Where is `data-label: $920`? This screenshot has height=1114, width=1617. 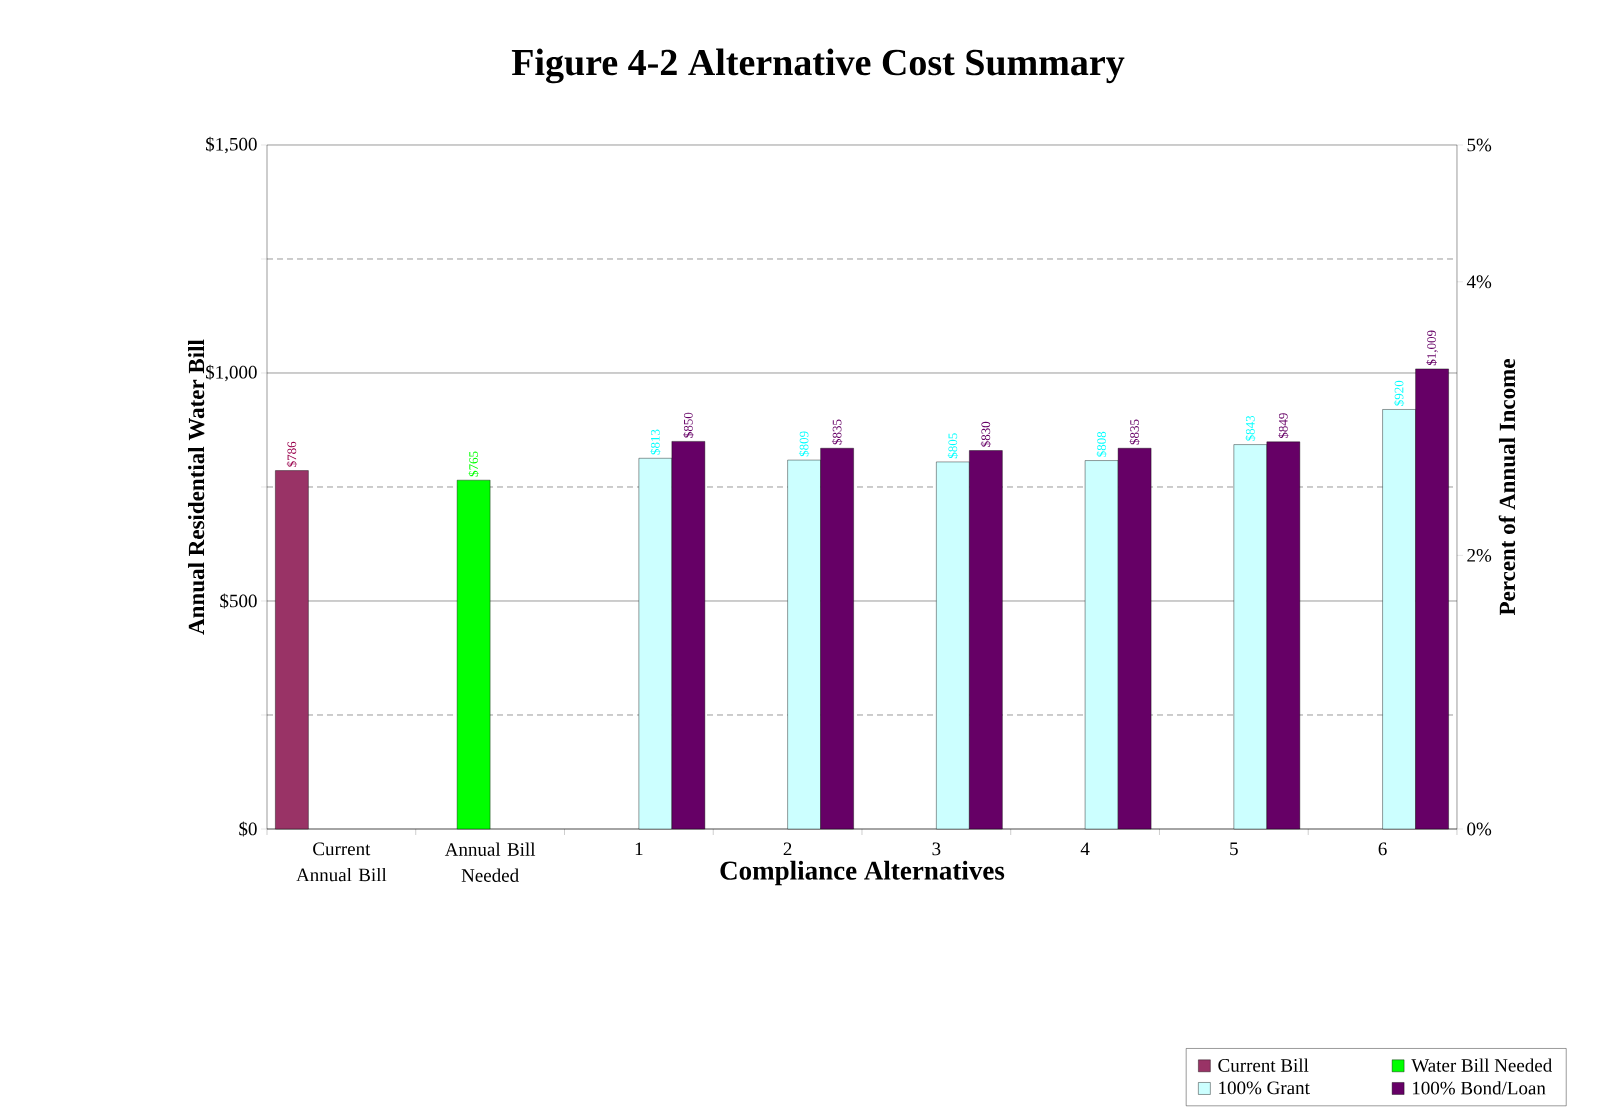 data-label: $920 is located at coordinates (1399, 393).